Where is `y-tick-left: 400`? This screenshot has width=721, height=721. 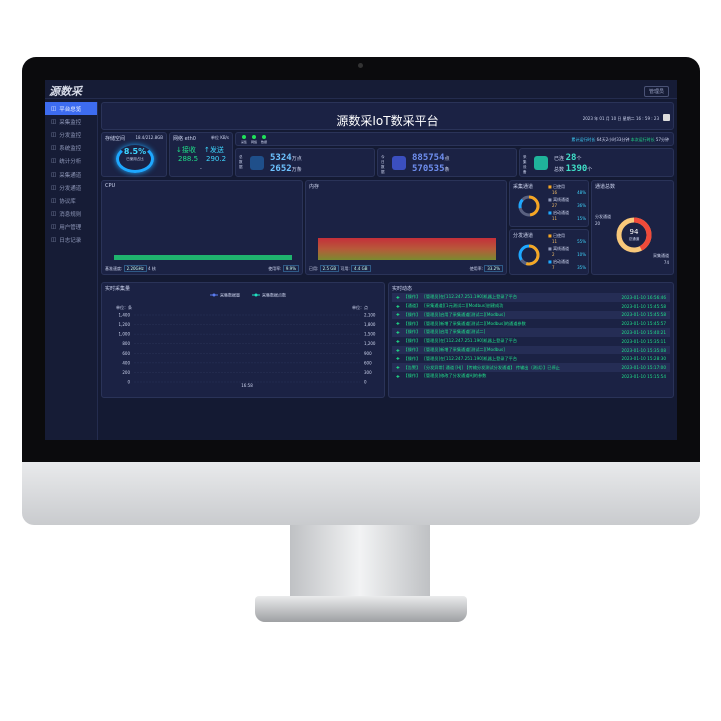 y-tick-left: 400 is located at coordinates (126, 362).